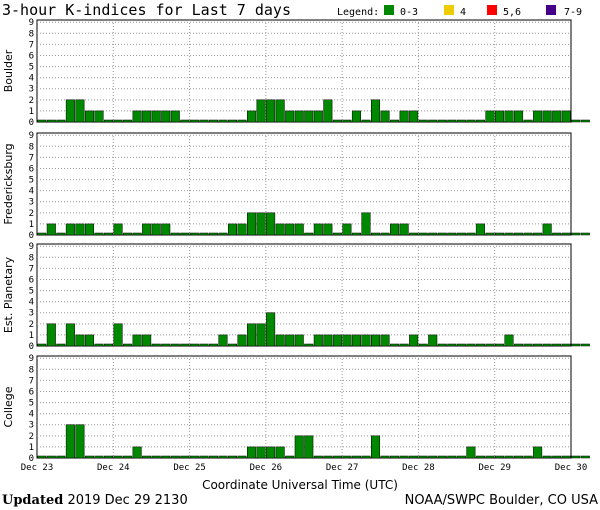 The image size is (600, 510). I want to click on legend: Legend: 0-3 4 5,6 7-9, so click(459, 11).